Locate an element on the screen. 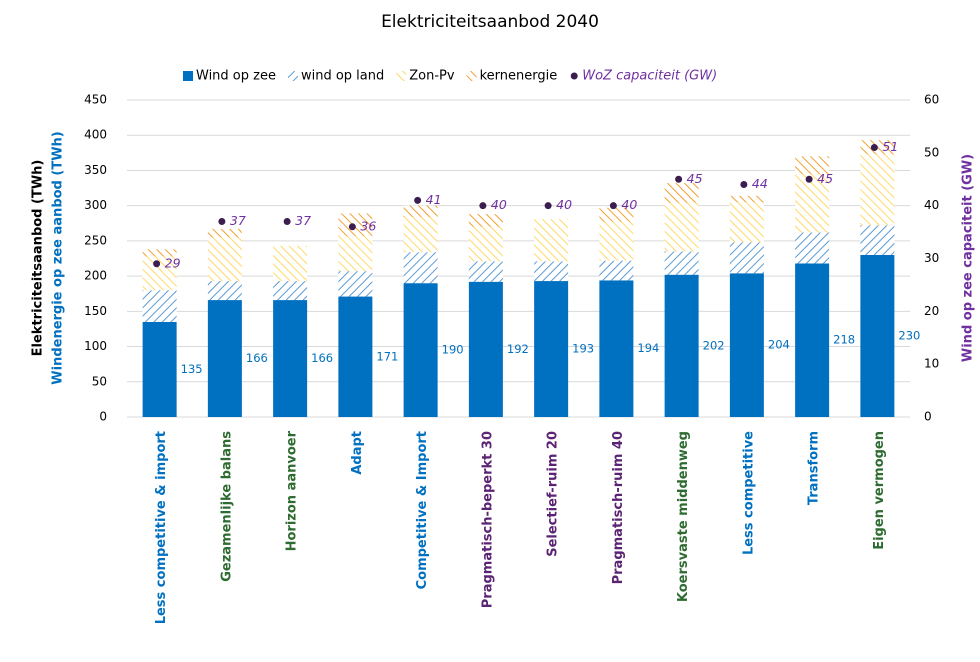 This screenshot has width=980, height=662. data-label: 218 is located at coordinates (844, 340).